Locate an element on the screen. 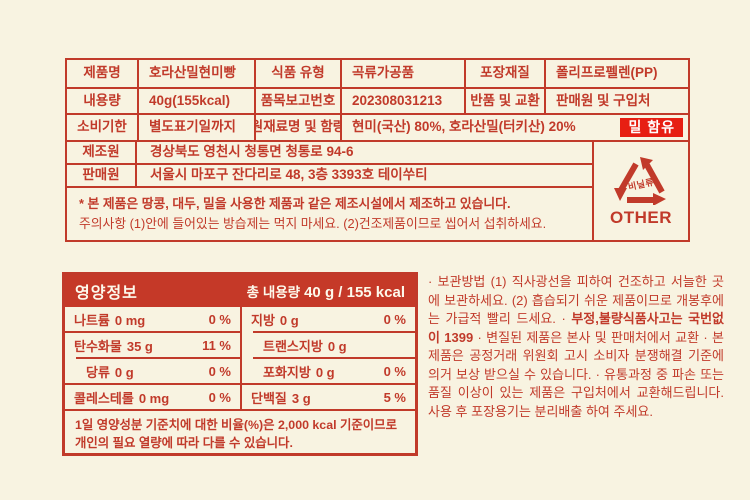 This screenshot has width=750, height=500. manufacturer-label: 제조원 is located at coordinates (102, 153).